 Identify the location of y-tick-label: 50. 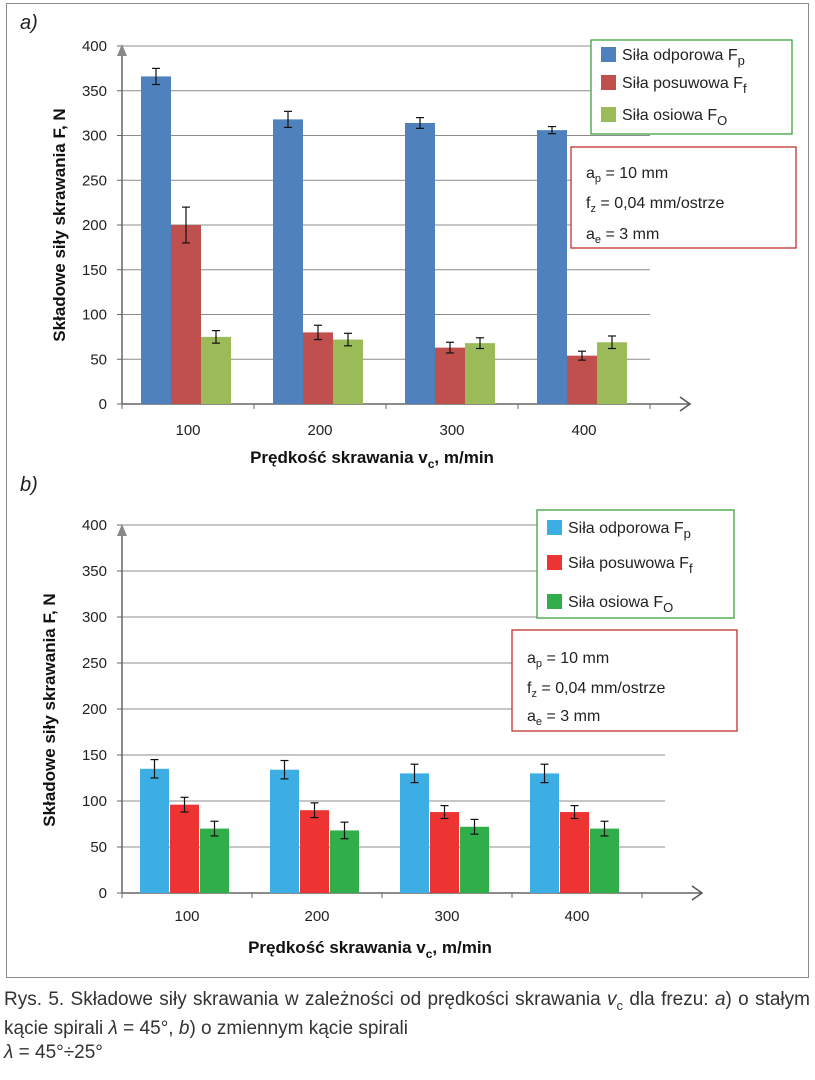
(98, 847).